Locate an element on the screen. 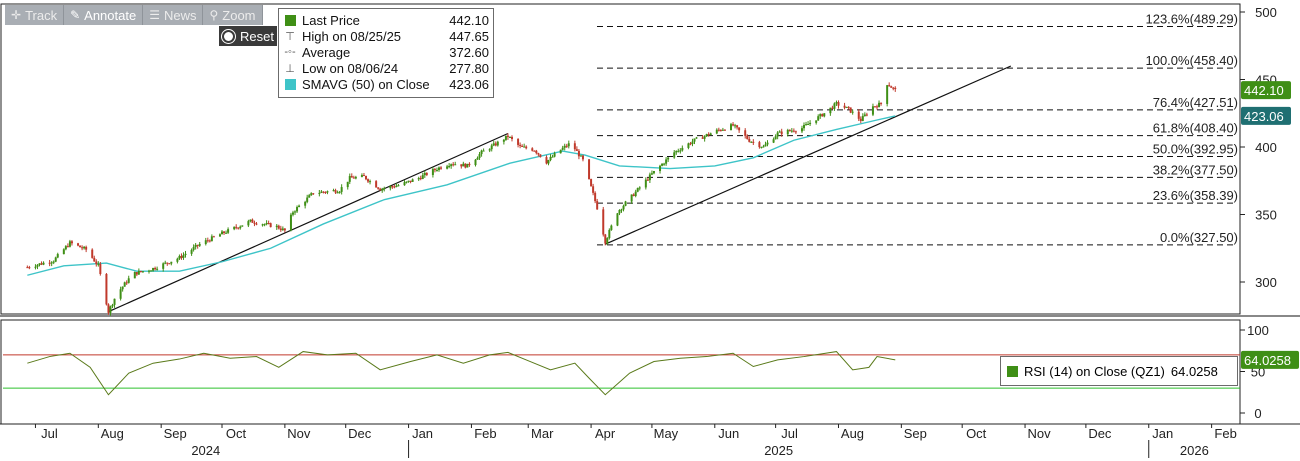 This screenshot has height=461, width=1300. track-button: ✛ Track is located at coordinates (35, 15).